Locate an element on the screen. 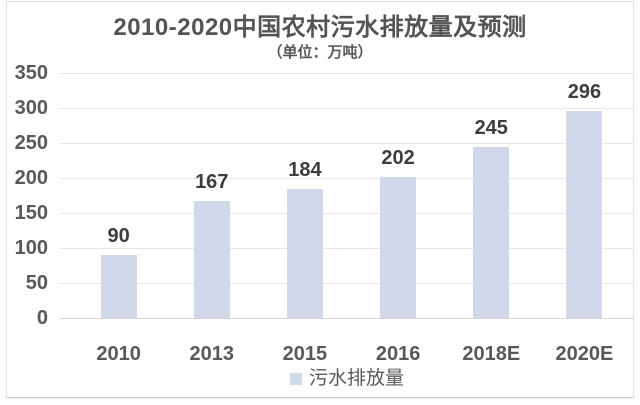 The width and height of the screenshot is (640, 405). x-axis-tick-label: 2020E is located at coordinates (584, 354).